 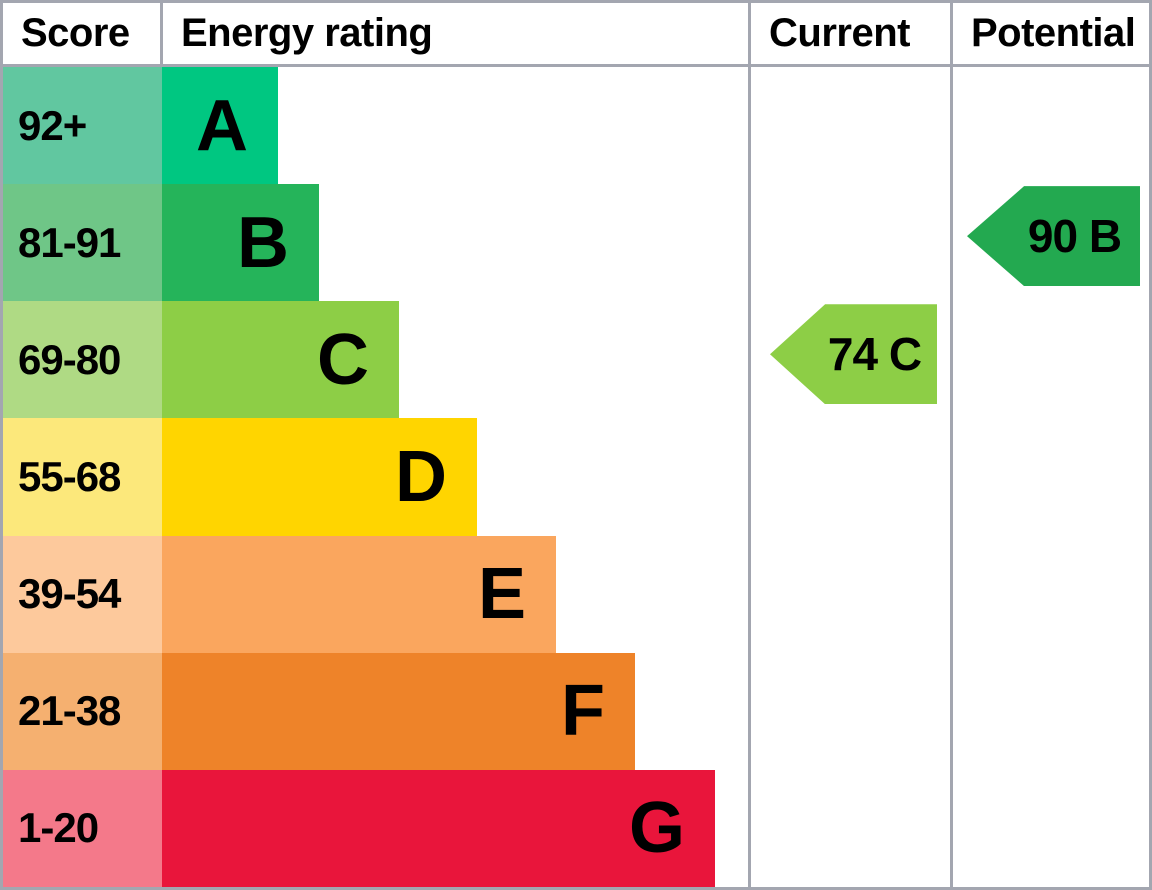 I want to click on grade-letter-c: C, so click(x=343, y=359).